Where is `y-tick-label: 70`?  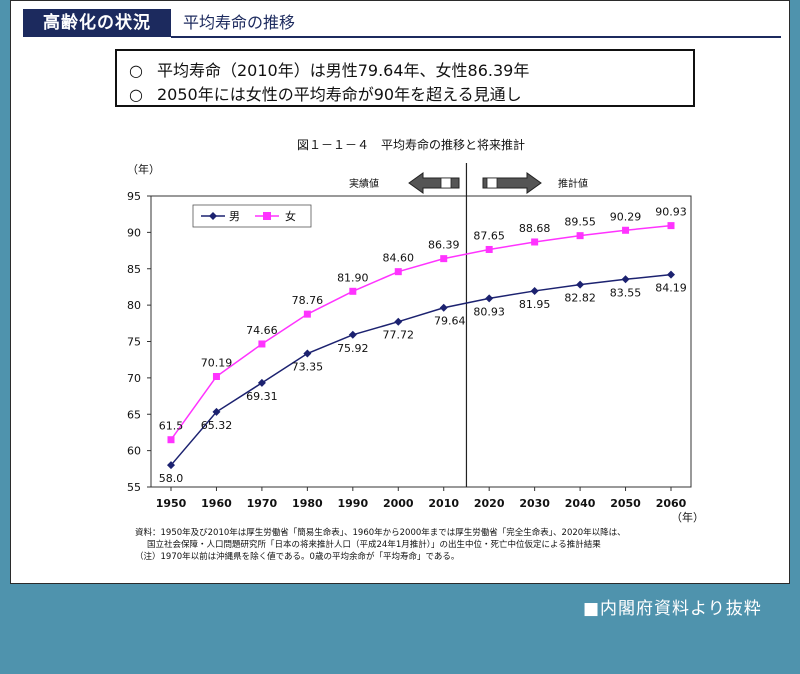 y-tick-label: 70 is located at coordinates (134, 378).